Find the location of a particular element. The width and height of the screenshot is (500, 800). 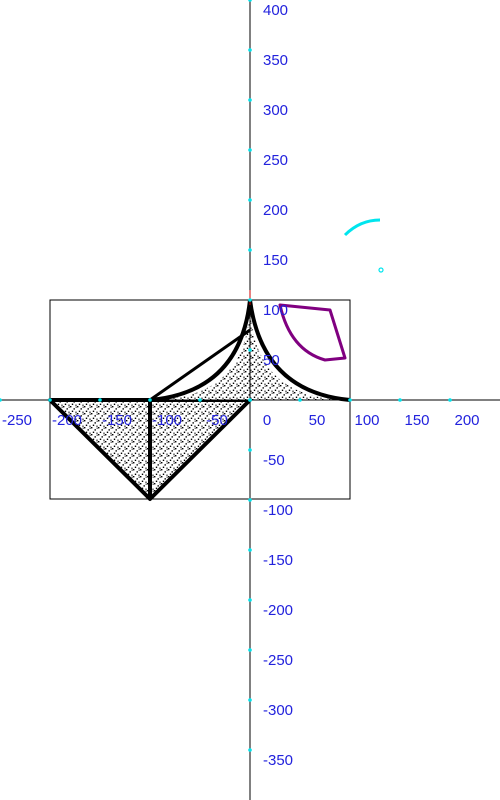

purple-sector is located at coordinates (312, 332).